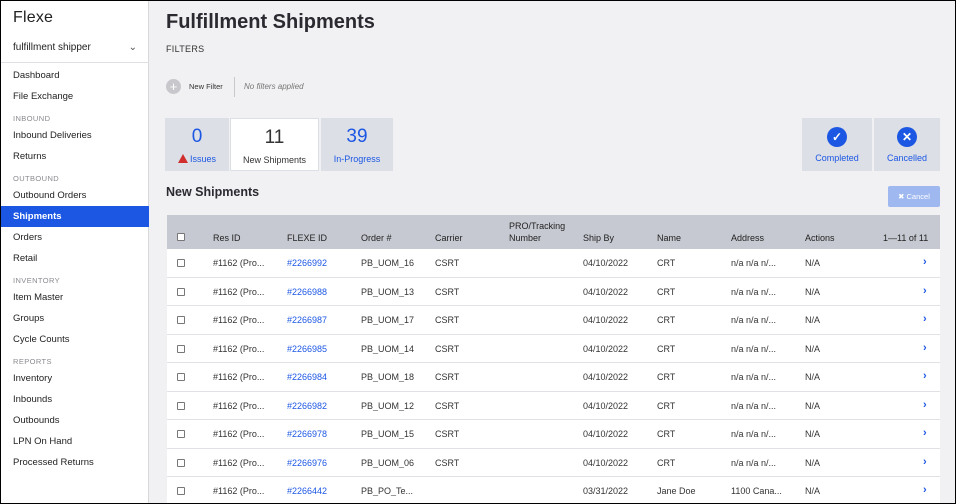 This screenshot has height=504, width=956. I want to click on column-header-ship-by: Ship By, so click(599, 238).